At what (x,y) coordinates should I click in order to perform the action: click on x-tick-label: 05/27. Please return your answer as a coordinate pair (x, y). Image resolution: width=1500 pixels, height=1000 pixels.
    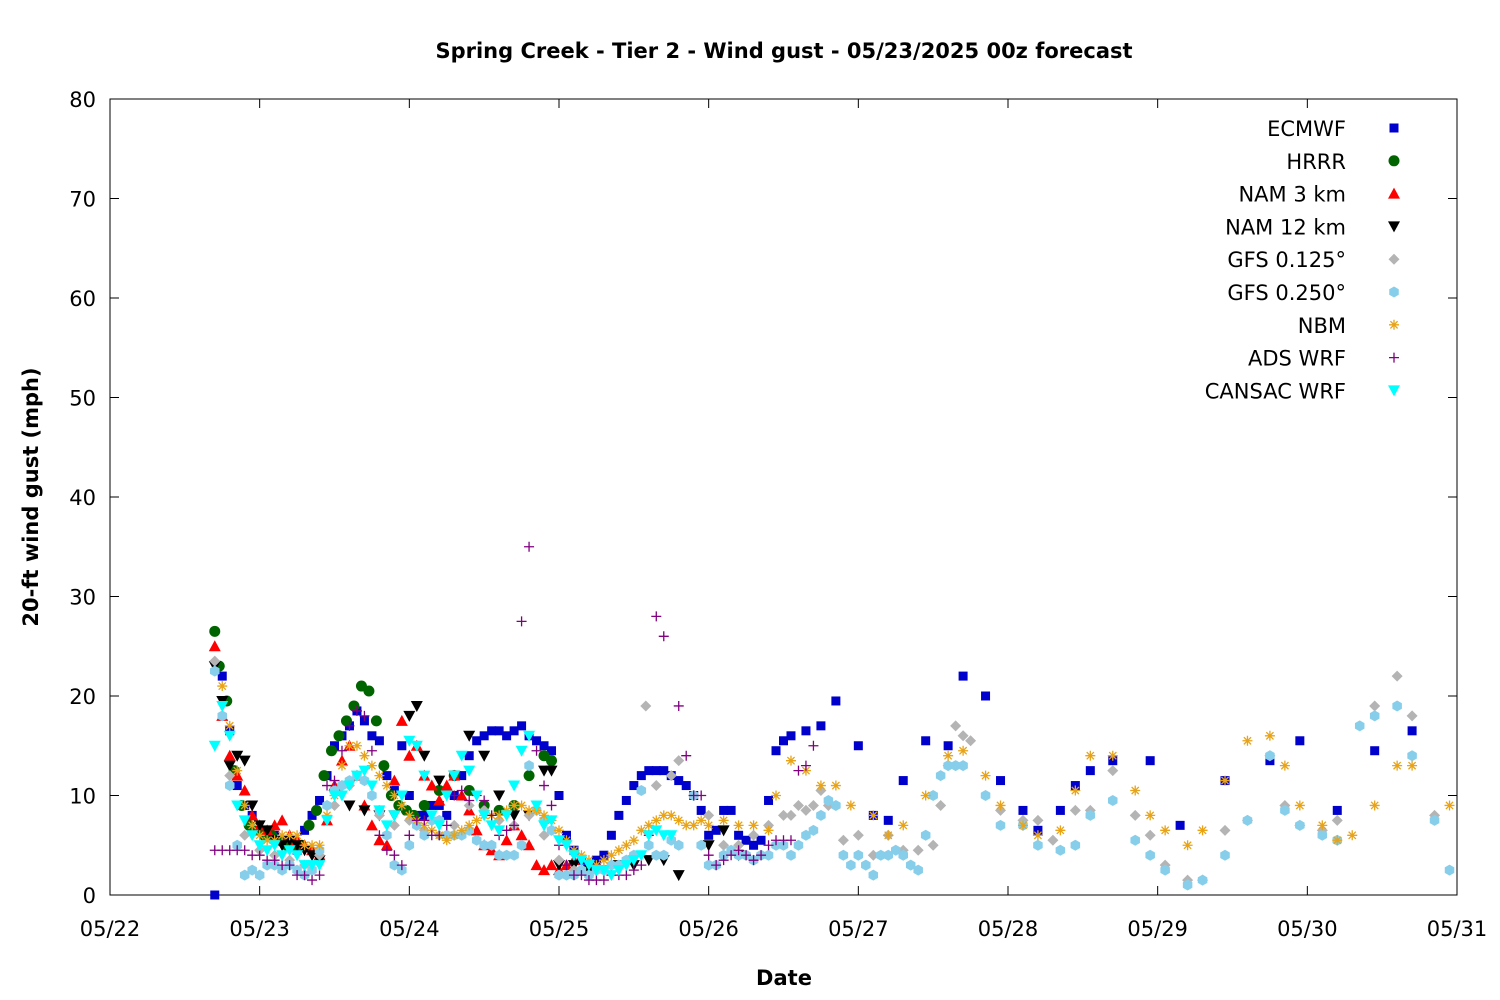
    Looking at the image, I should click on (858, 929).